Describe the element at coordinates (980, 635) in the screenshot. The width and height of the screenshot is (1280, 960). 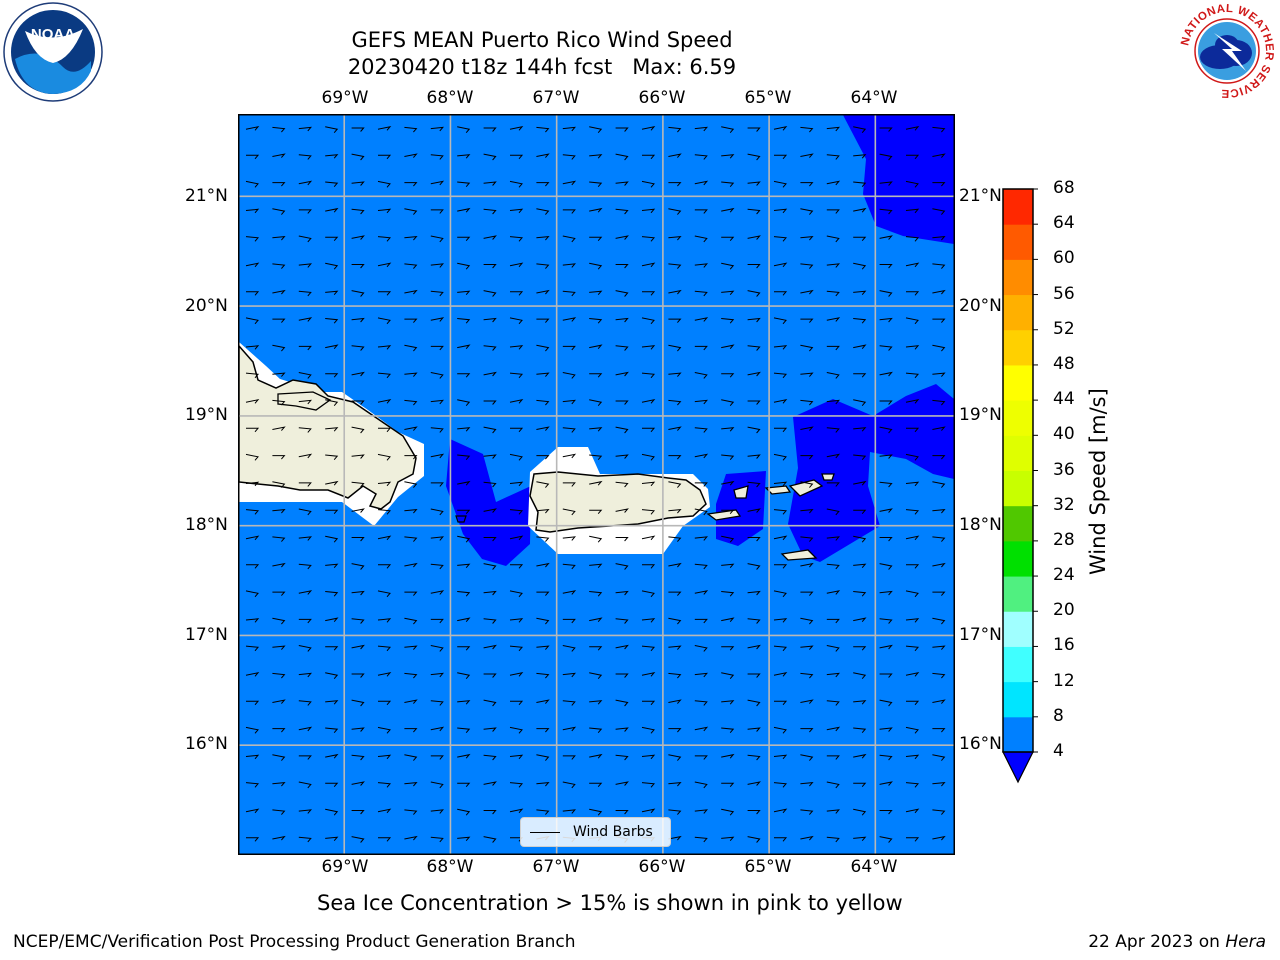
I see `lat-tick-right: 17°N` at that location.